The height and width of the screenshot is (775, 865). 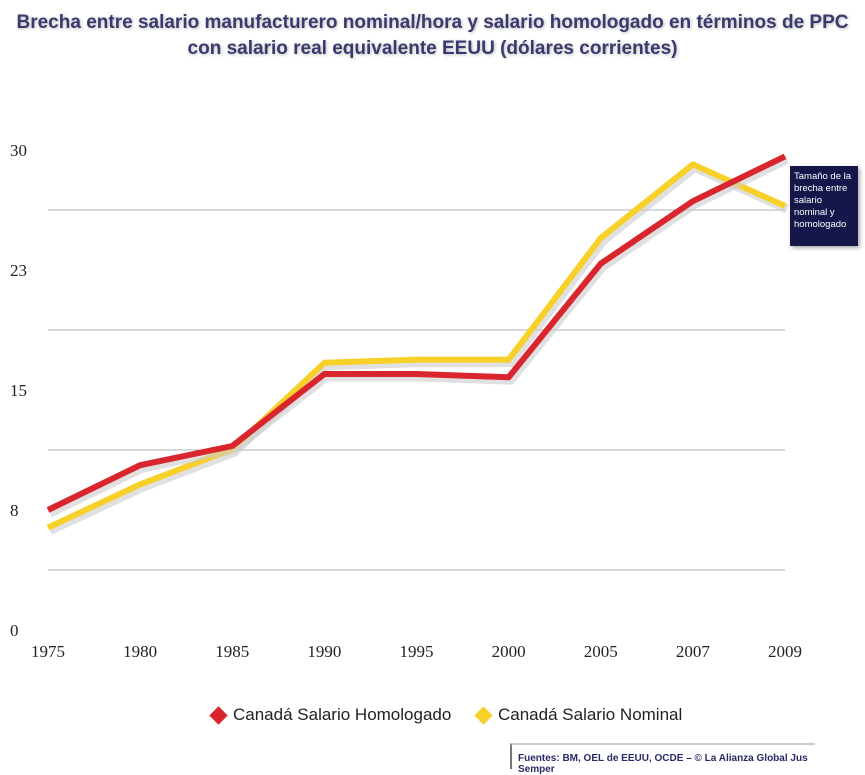 What do you see at coordinates (48, 651) in the screenshot?
I see `x-tick-label: 1975` at bounding box center [48, 651].